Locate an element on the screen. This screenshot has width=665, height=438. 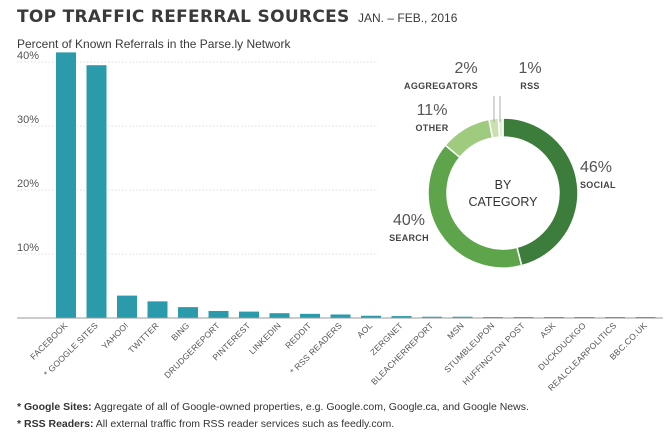
x-tick-label: ASK is located at coordinates (548, 330).